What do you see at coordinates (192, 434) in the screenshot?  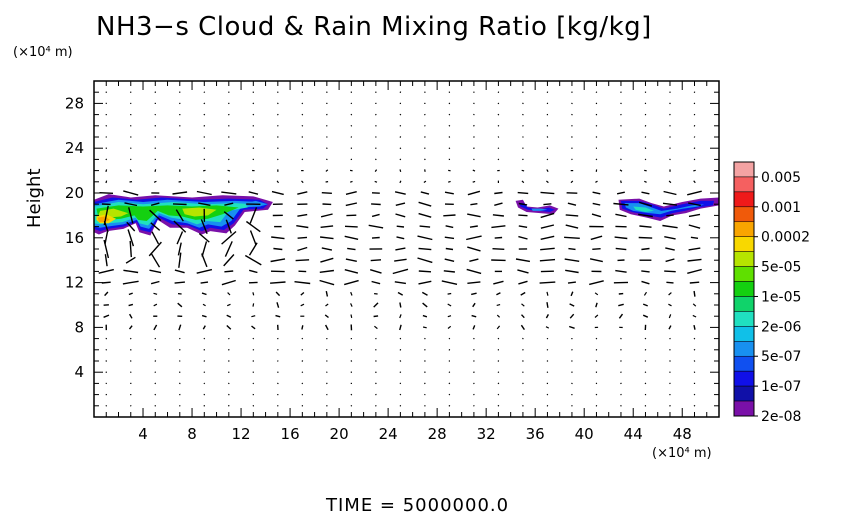 I see `x-tick-label: 8` at bounding box center [192, 434].